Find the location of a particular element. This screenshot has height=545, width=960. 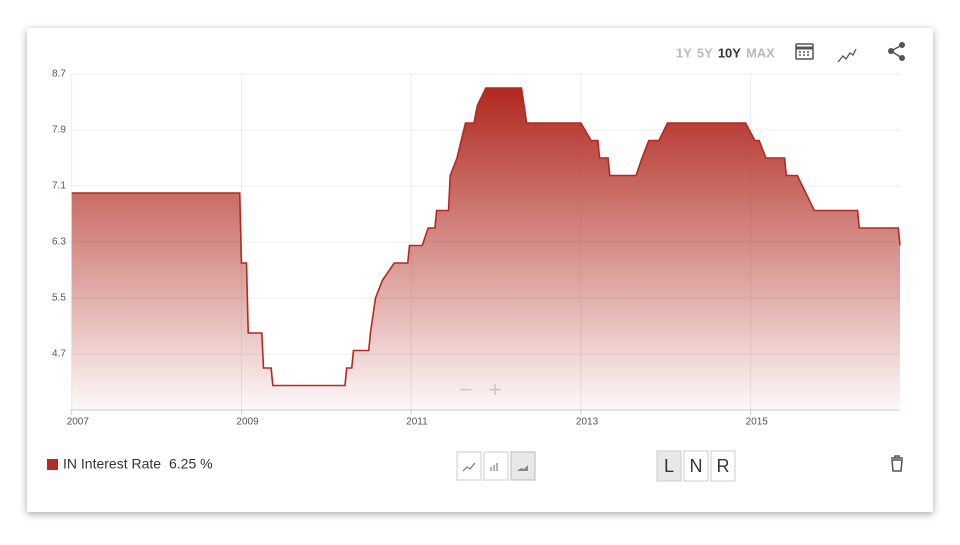

x-tick-label: 2009 is located at coordinates (247, 422).